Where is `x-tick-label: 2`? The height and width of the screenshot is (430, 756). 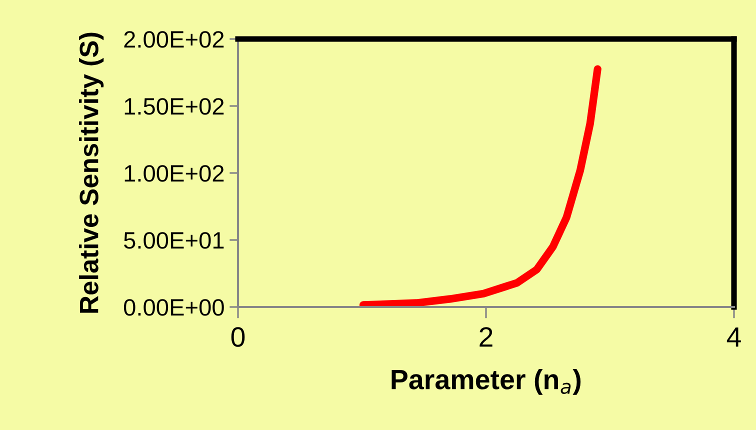 x-tick-label: 2 is located at coordinates (486, 337).